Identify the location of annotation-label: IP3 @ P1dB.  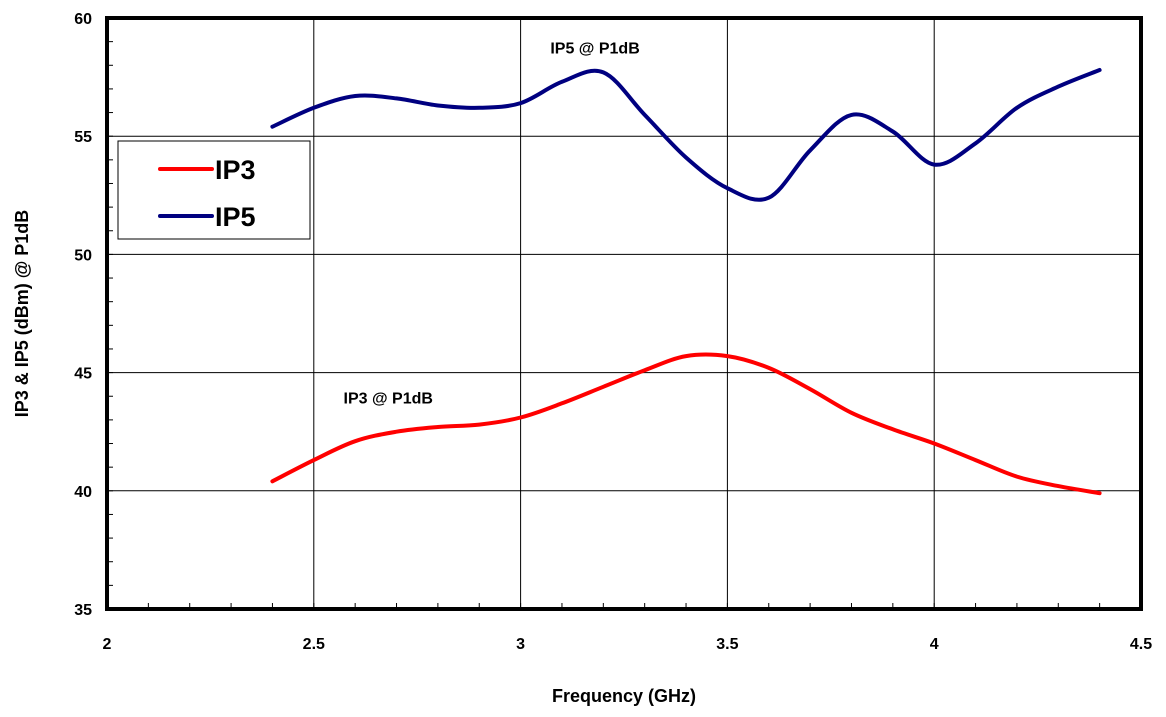
(388, 398).